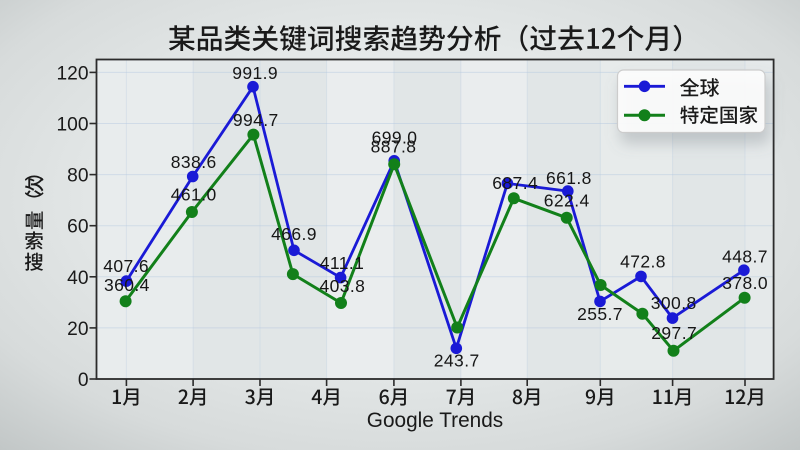  What do you see at coordinates (395, 138) in the screenshot?
I see `svg-text: 699.0` at bounding box center [395, 138].